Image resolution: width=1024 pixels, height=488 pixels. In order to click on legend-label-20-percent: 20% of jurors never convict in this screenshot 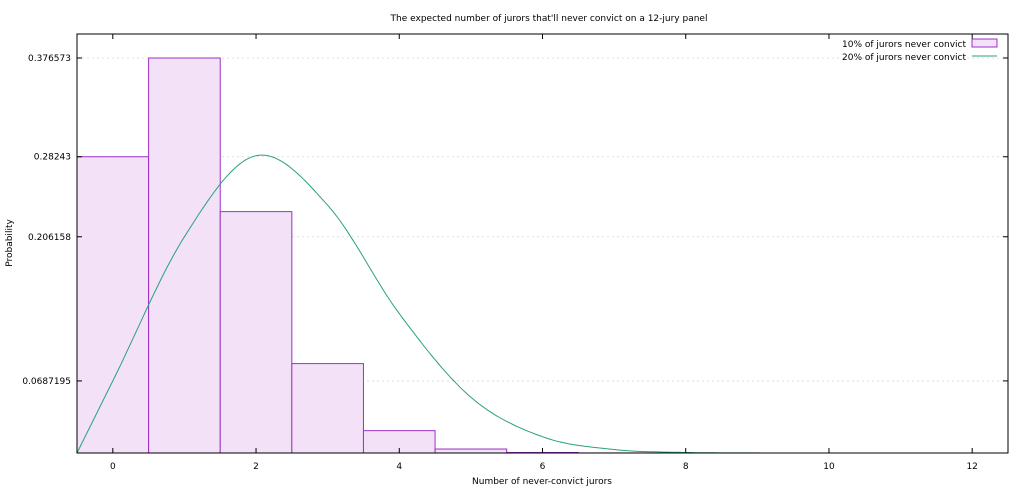, I will do `click(904, 58)`.